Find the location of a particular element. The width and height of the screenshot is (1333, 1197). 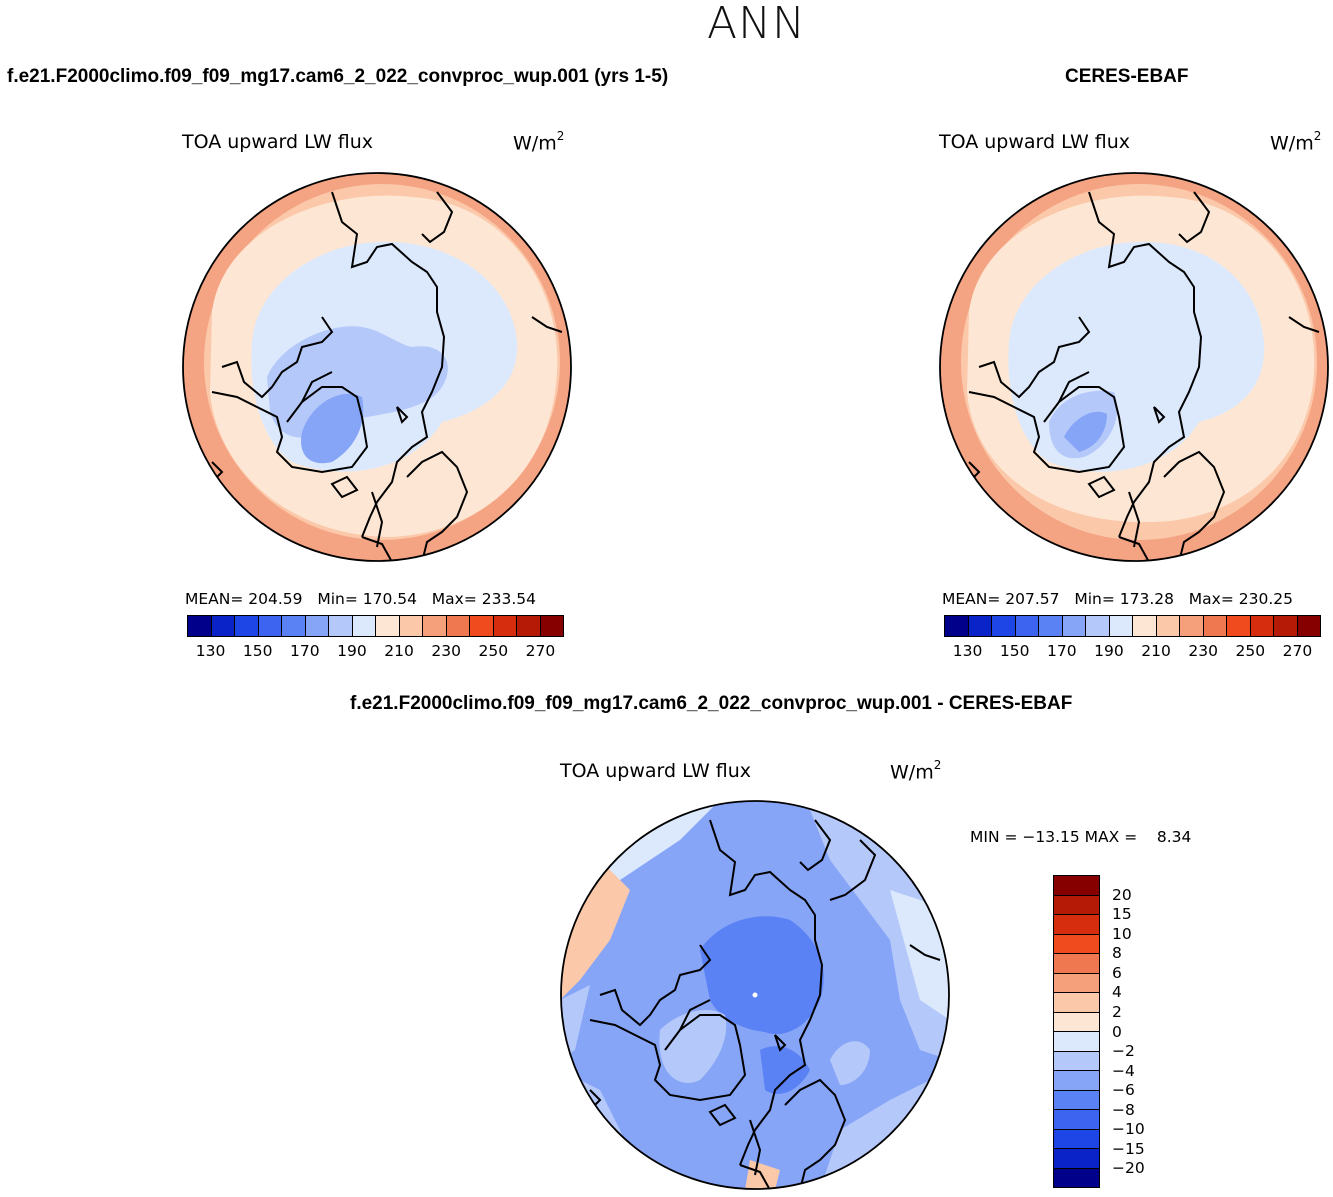

model-colorbar-tick-label: 170 is located at coordinates (305, 651).